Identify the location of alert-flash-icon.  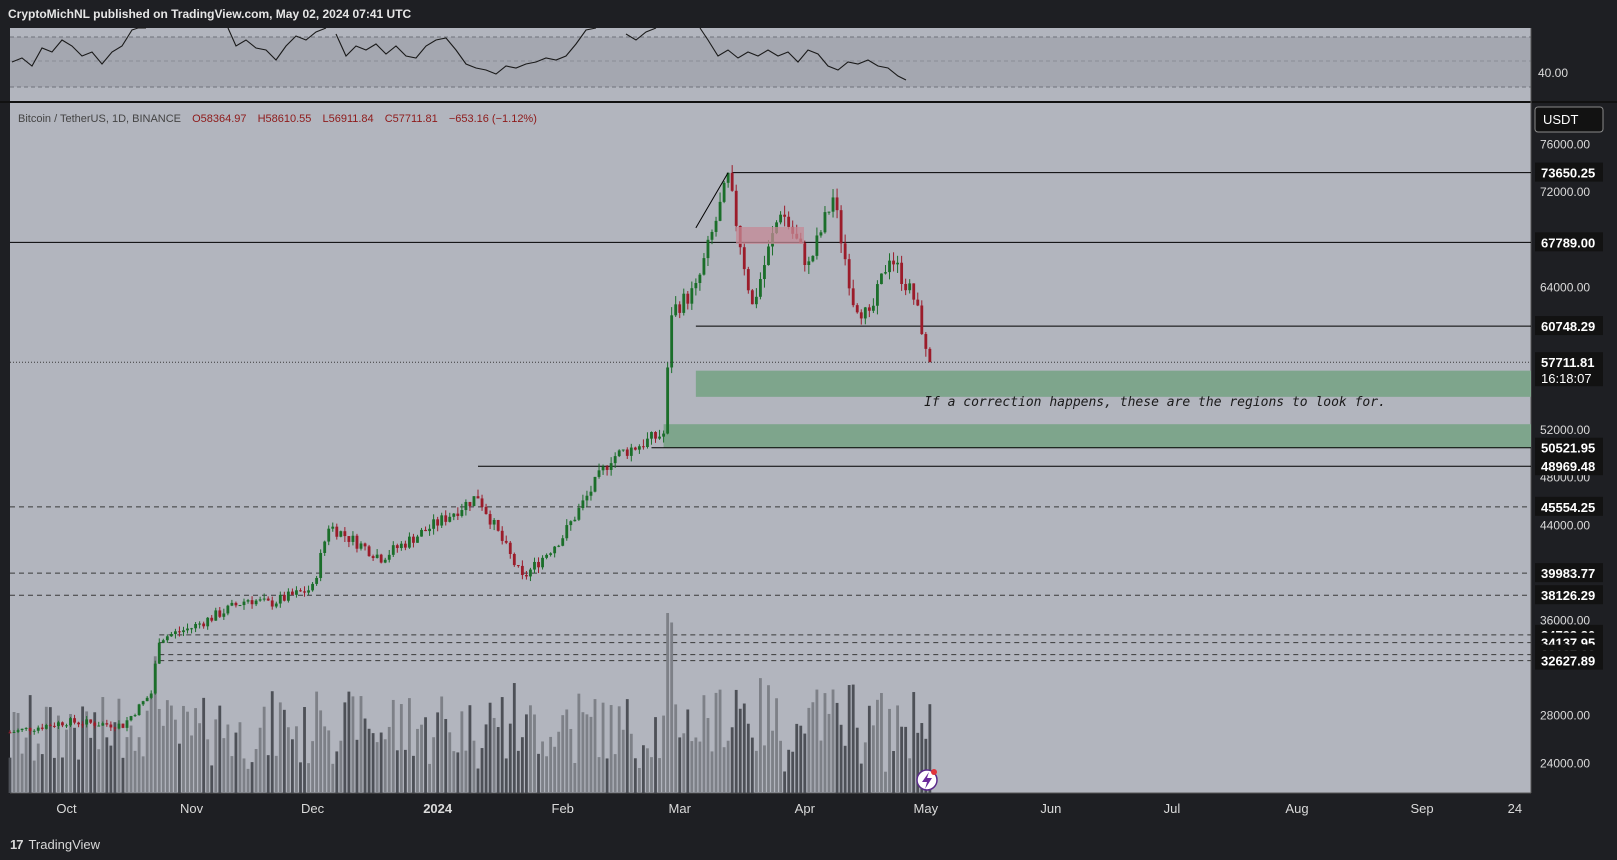
(927, 780).